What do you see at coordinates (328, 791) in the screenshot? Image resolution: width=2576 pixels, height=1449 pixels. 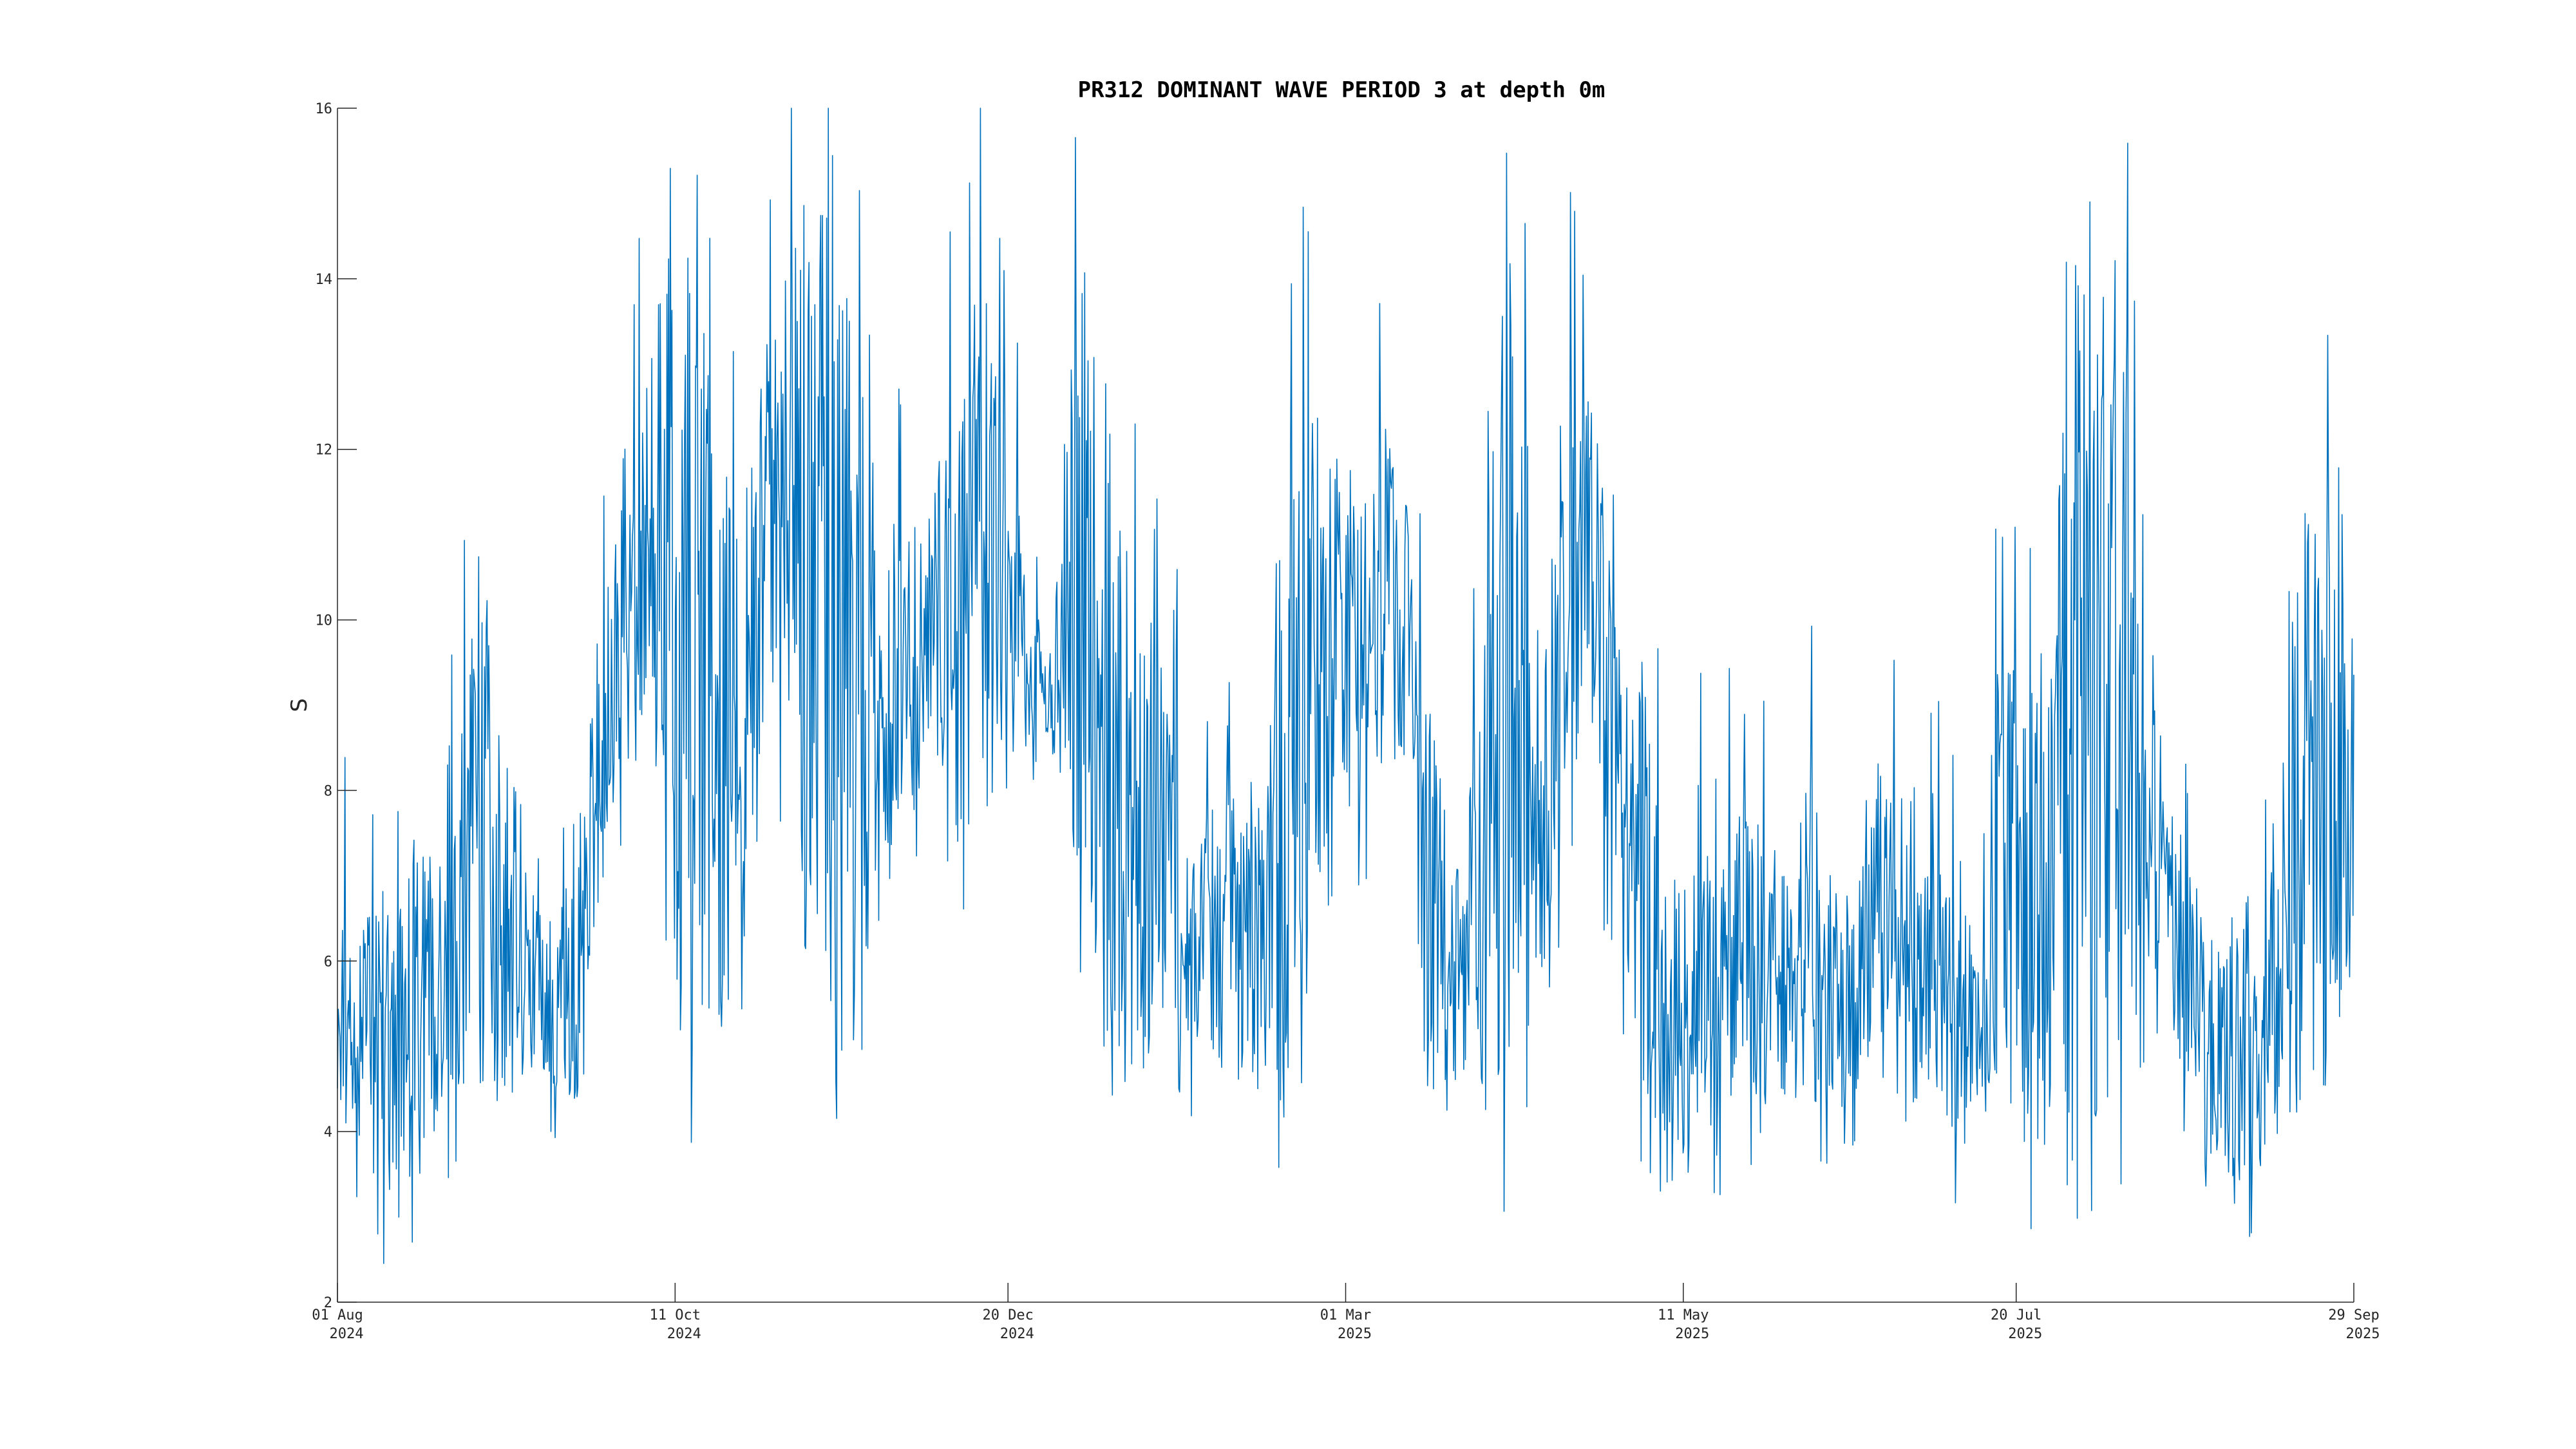 I see `y-tick-label: 8` at bounding box center [328, 791].